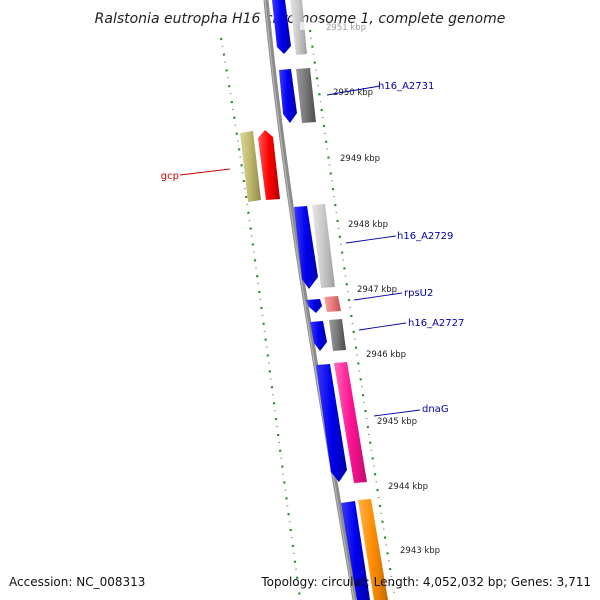 This screenshot has height=600, width=600. Describe the element at coordinates (408, 487) in the screenshot. I see `tick-label: 2944 kbp` at that location.